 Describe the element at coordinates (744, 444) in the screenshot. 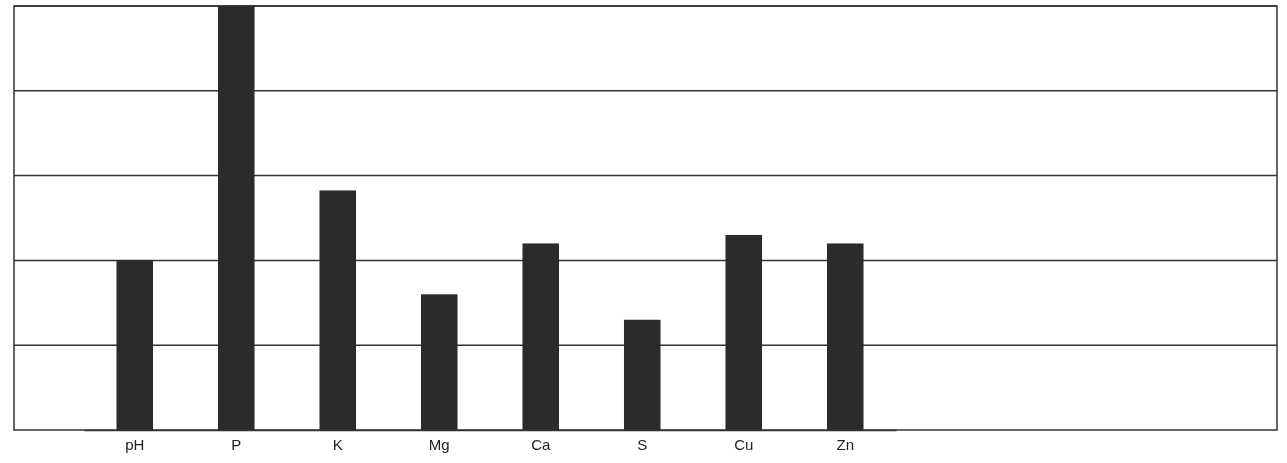

I see `x-tick-label: Cu` at that location.